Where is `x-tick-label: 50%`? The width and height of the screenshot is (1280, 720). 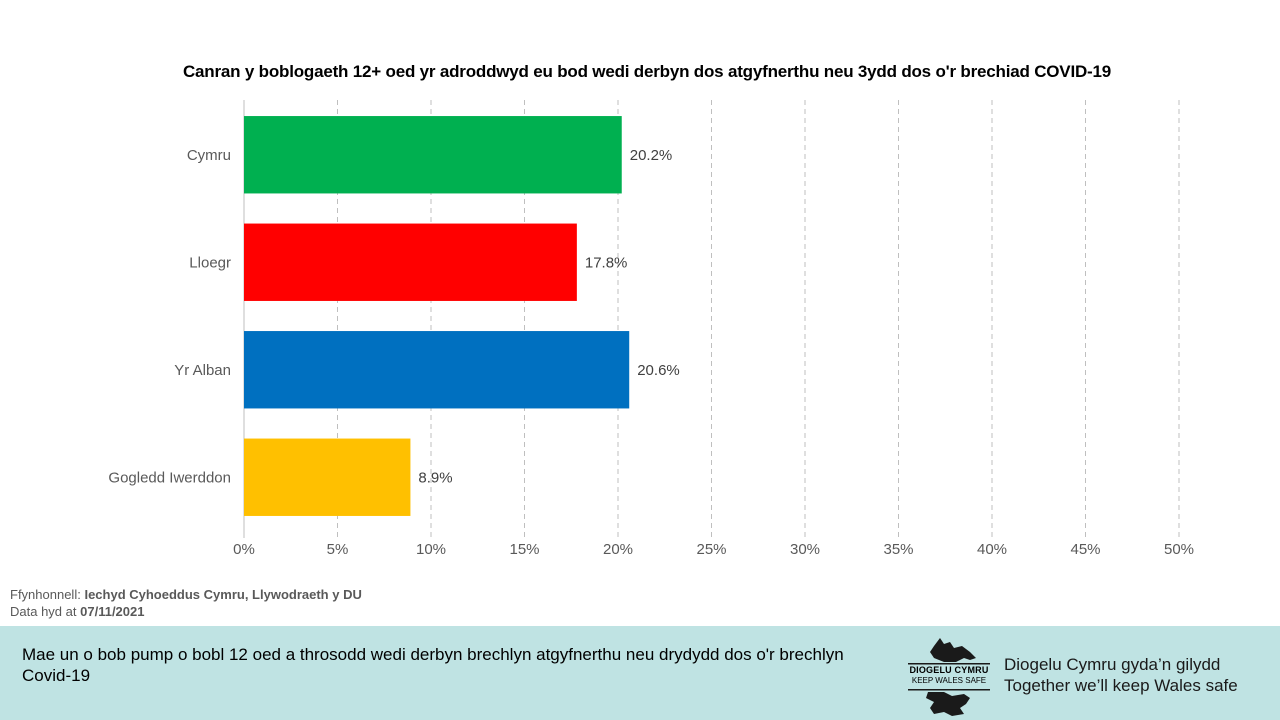
x-tick-label: 50% is located at coordinates (1179, 549).